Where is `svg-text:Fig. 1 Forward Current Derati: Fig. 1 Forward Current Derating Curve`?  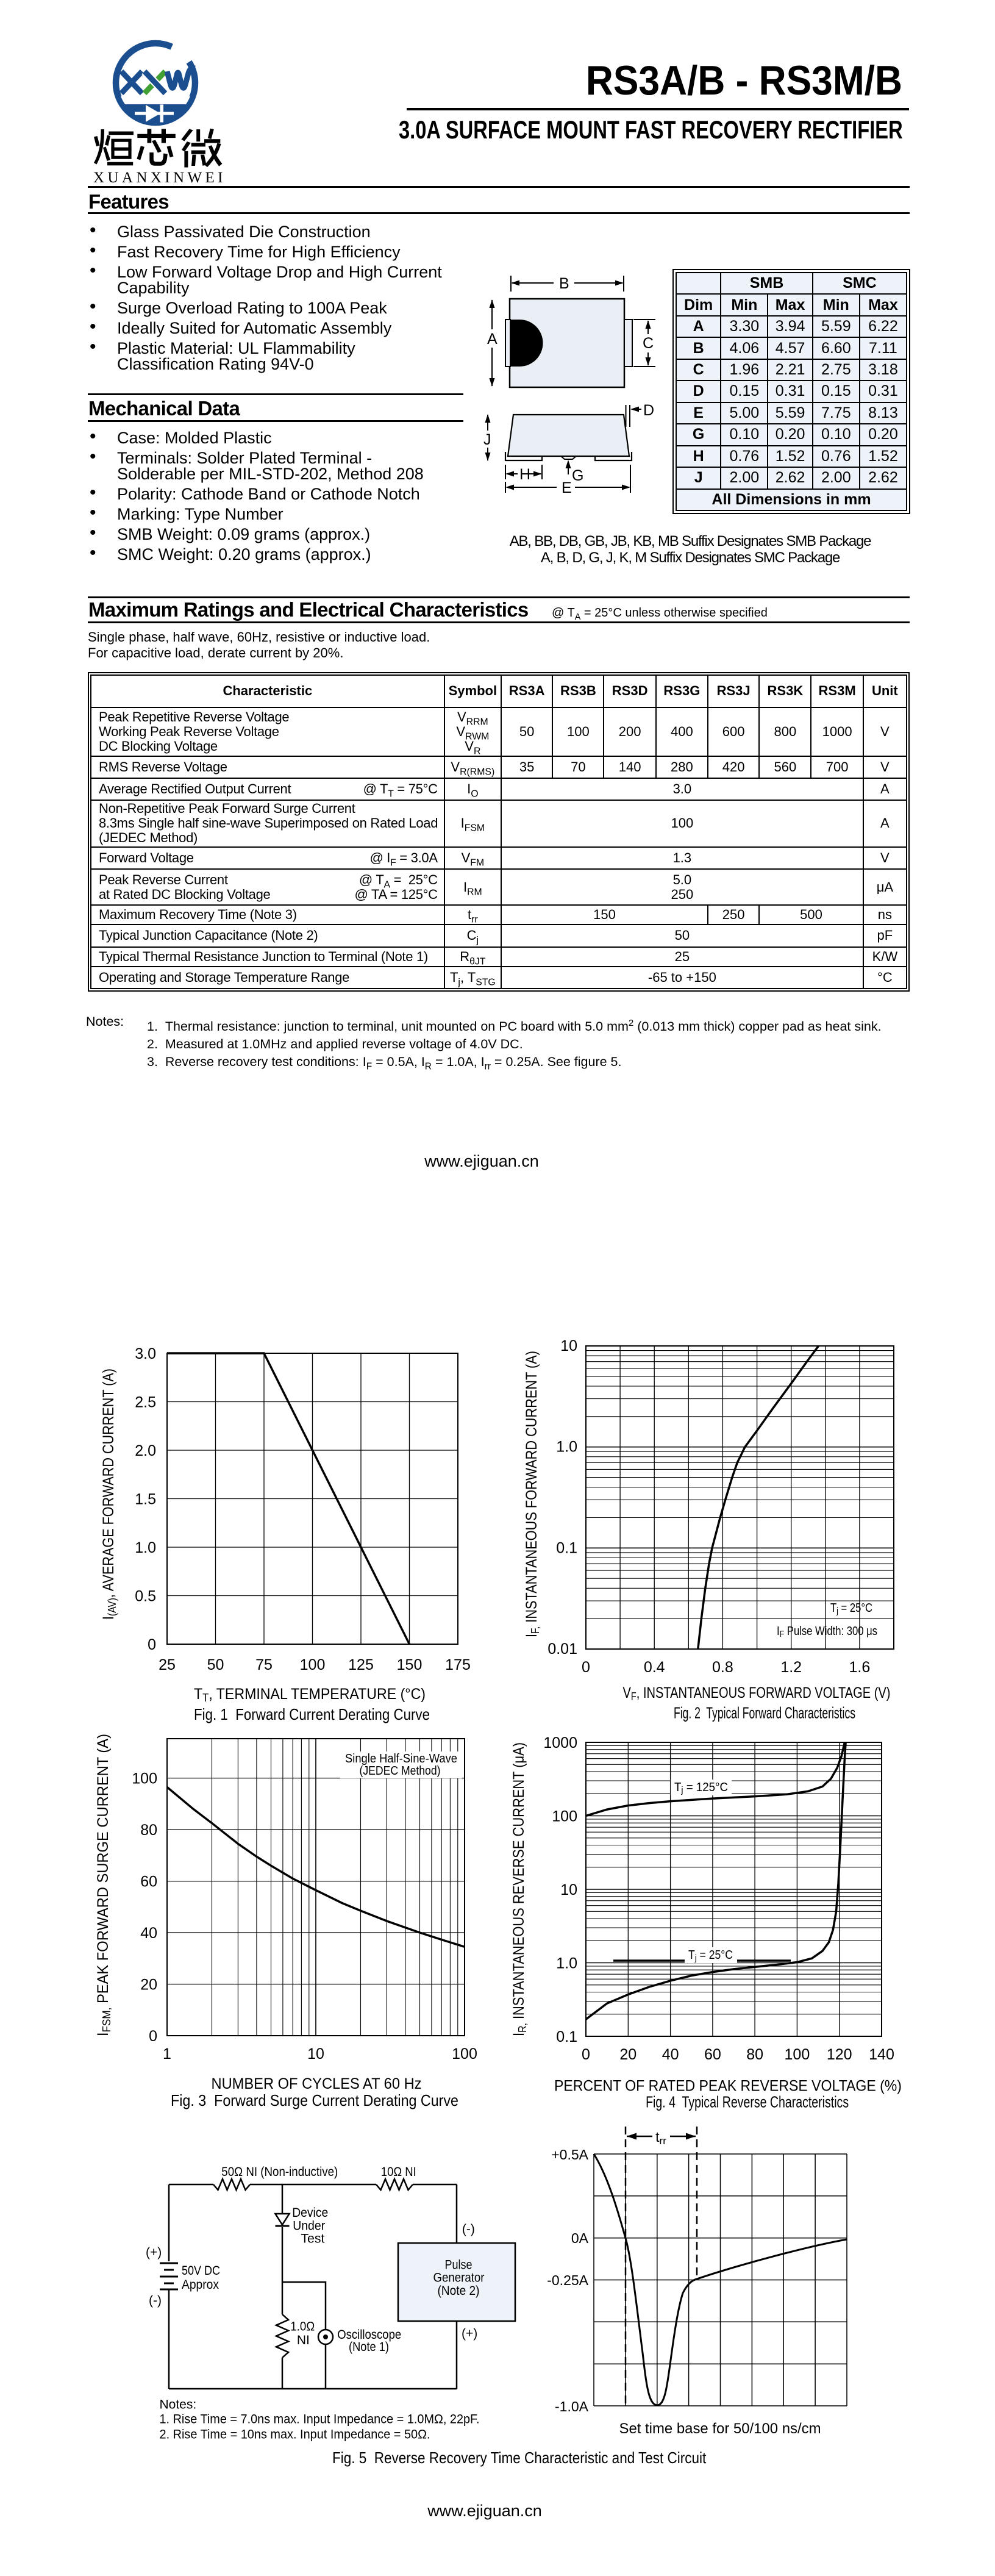 svg-text:Fig. 1 Forward Current Derati: Fig. 1 Forward Current Derating Curve is located at coordinates (312, 1714).